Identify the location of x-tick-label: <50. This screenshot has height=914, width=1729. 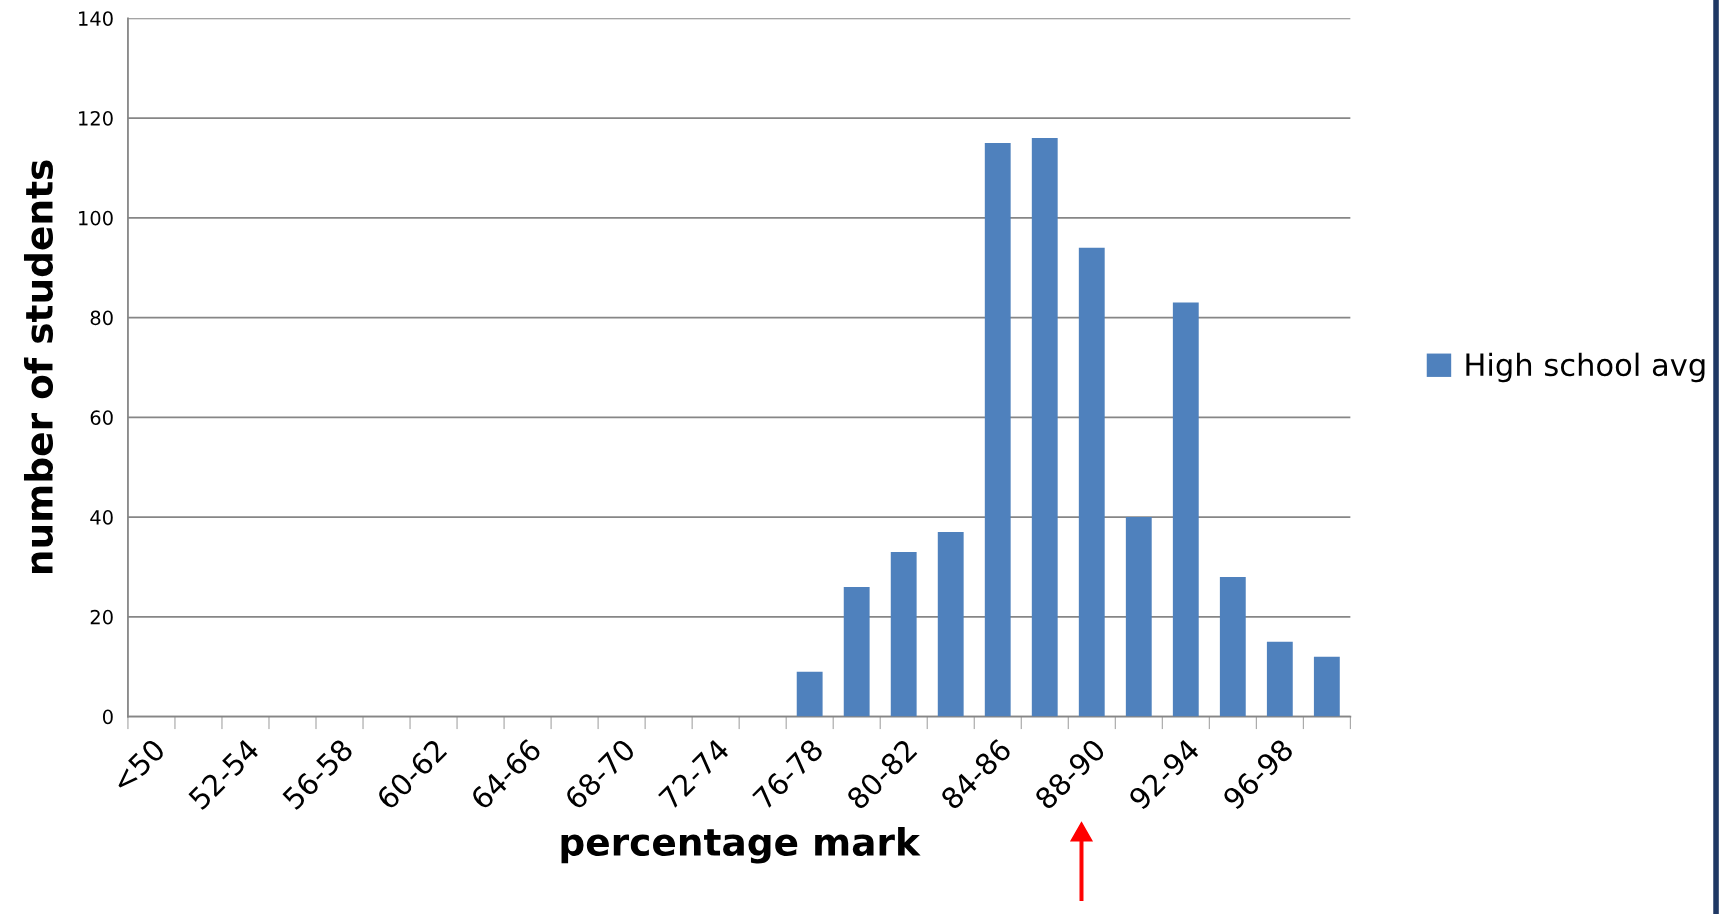
(138, 765).